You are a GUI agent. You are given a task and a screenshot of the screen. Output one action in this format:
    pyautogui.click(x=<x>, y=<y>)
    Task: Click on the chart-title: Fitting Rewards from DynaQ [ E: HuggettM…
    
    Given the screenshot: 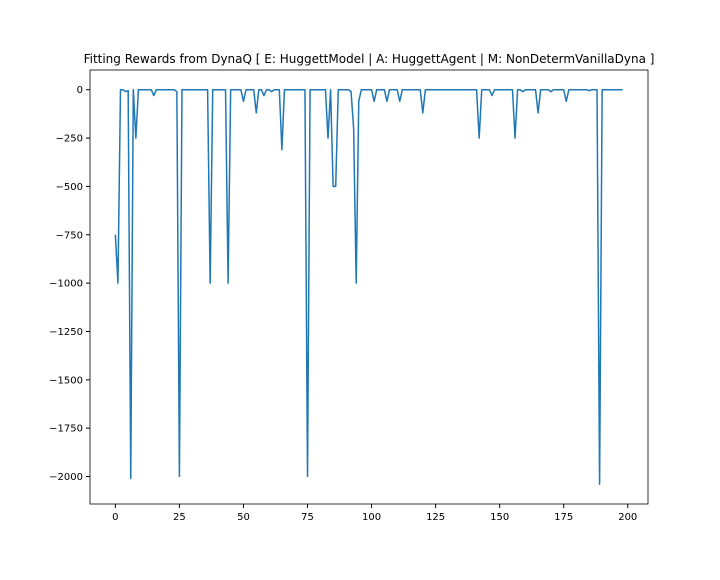 What is the action you would take?
    pyautogui.click(x=369, y=59)
    